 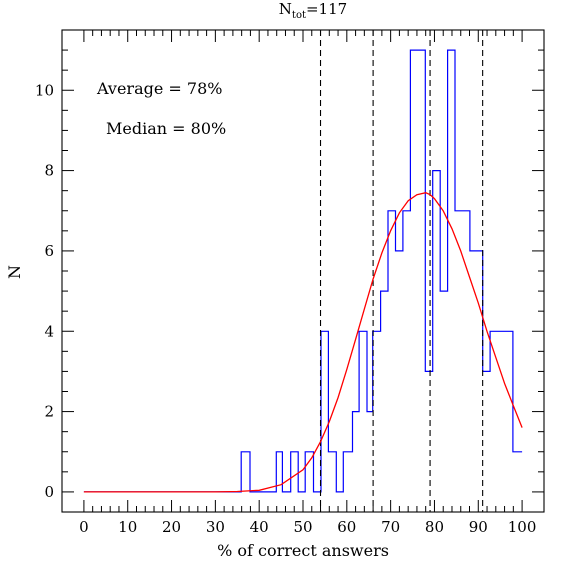 I want to click on x-tick-label: 10, so click(x=127, y=527).